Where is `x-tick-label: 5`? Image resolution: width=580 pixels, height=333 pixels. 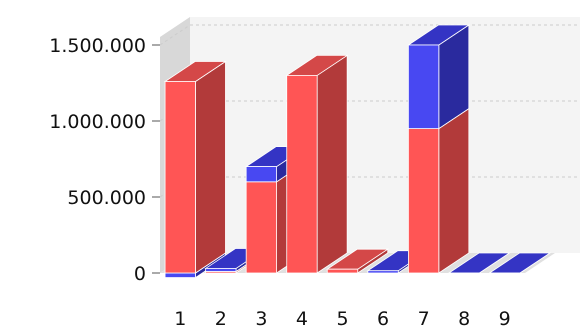
x-tick-label: 5 is located at coordinates (342, 318).